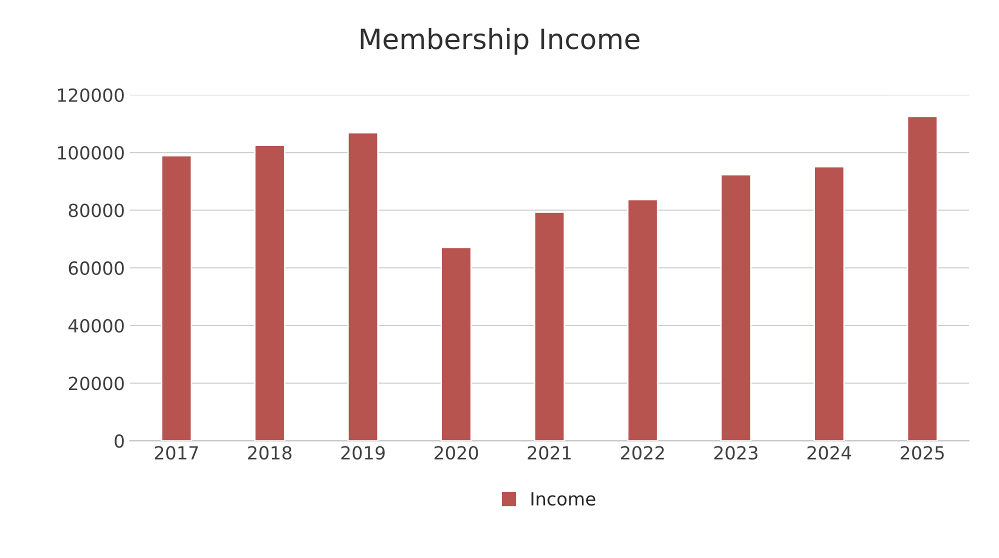  I want to click on x-tick-label: 2020, so click(456, 453).